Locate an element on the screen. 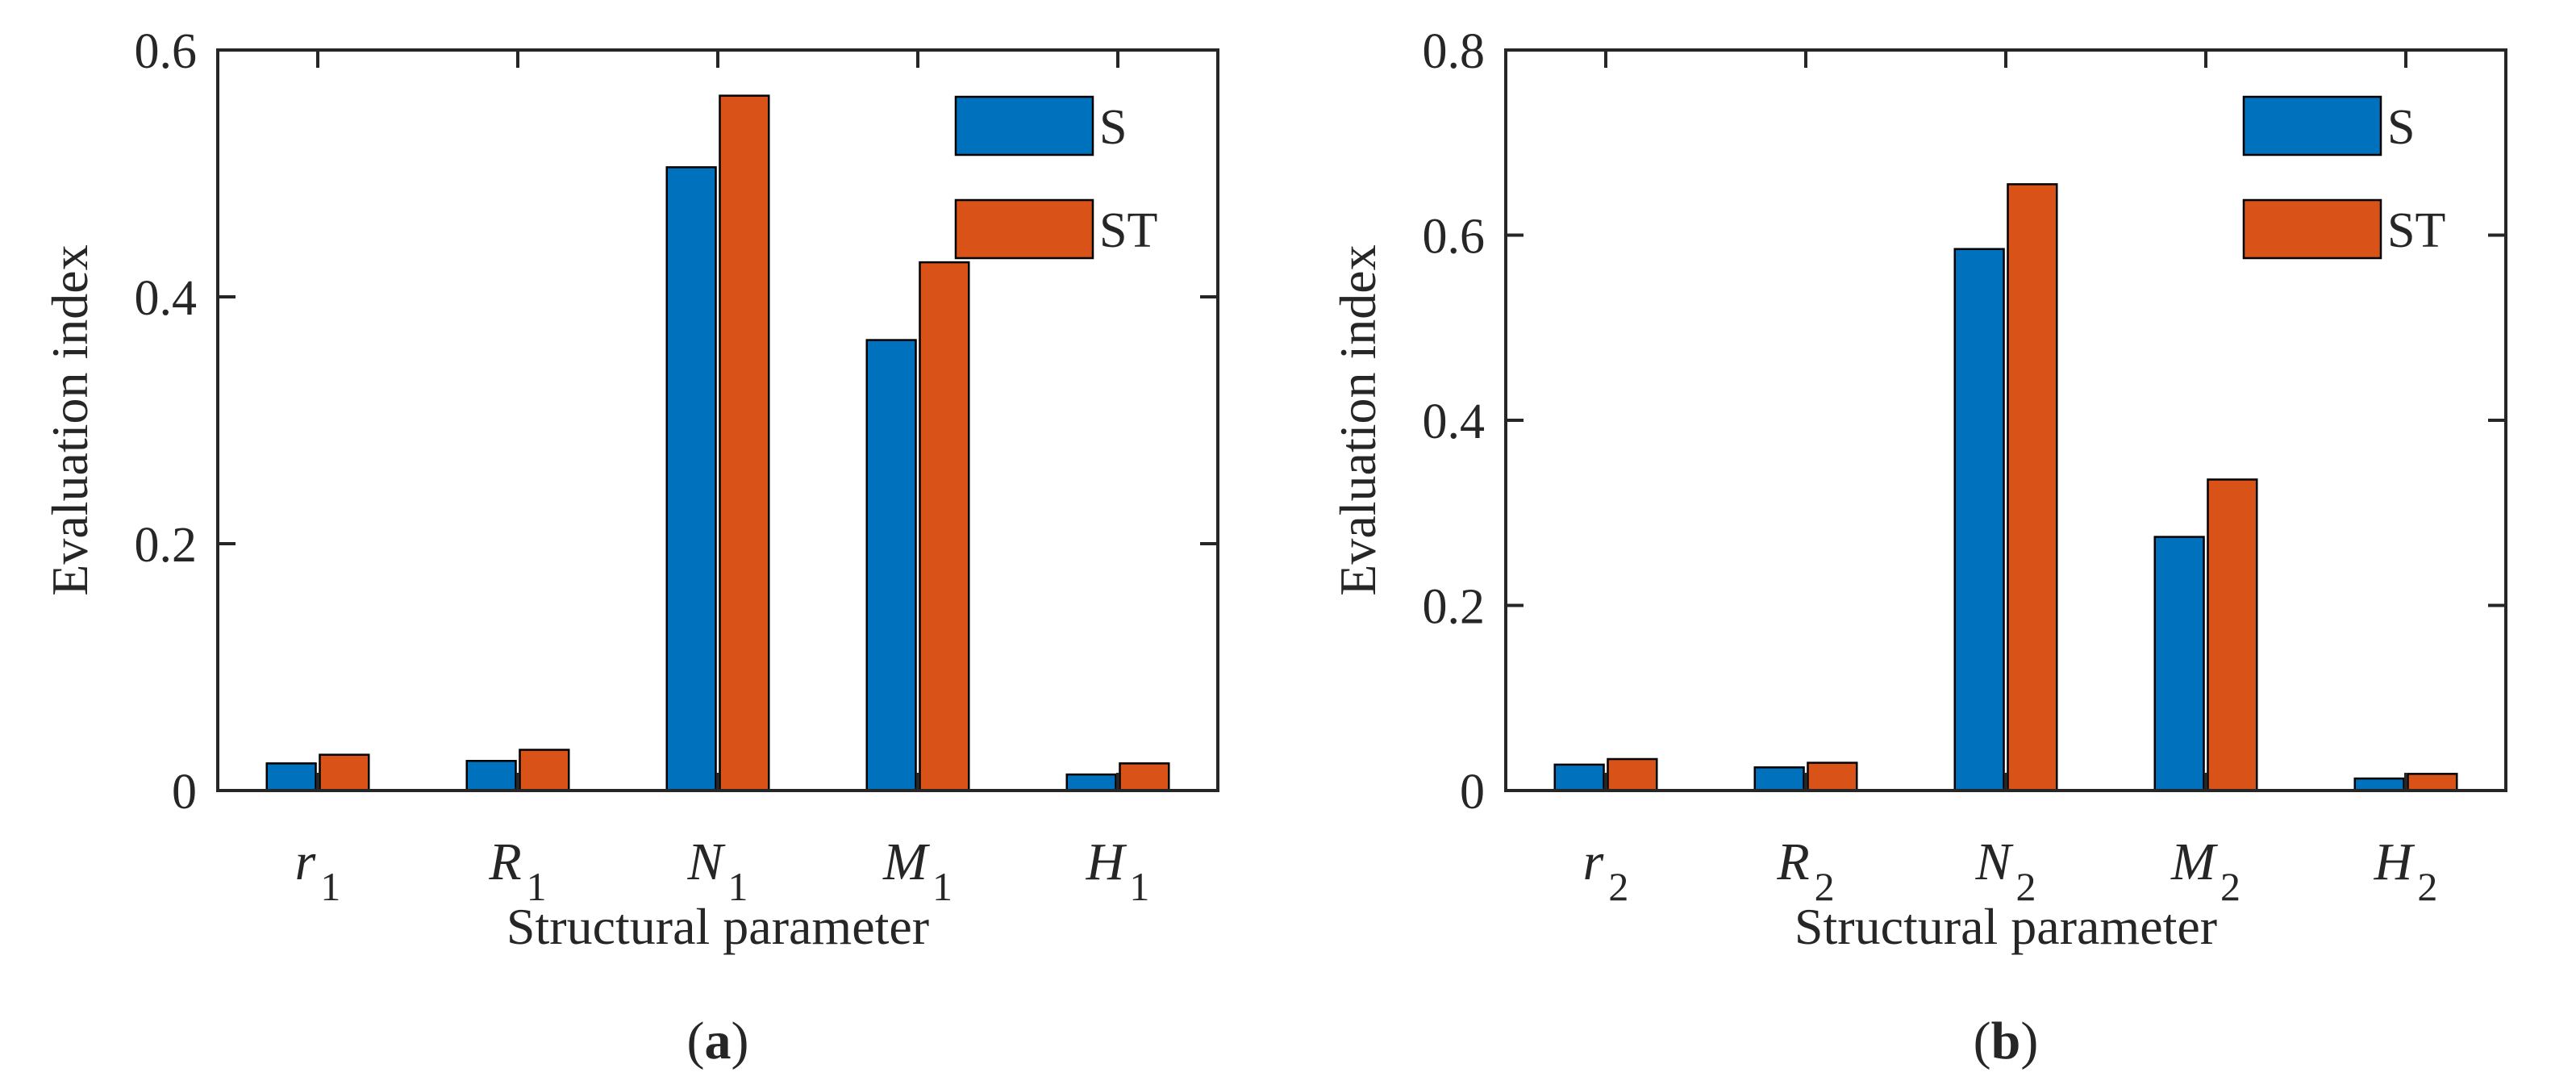 This screenshot has height=1089, width=2576. panel-caption: (a) is located at coordinates (718, 1041).